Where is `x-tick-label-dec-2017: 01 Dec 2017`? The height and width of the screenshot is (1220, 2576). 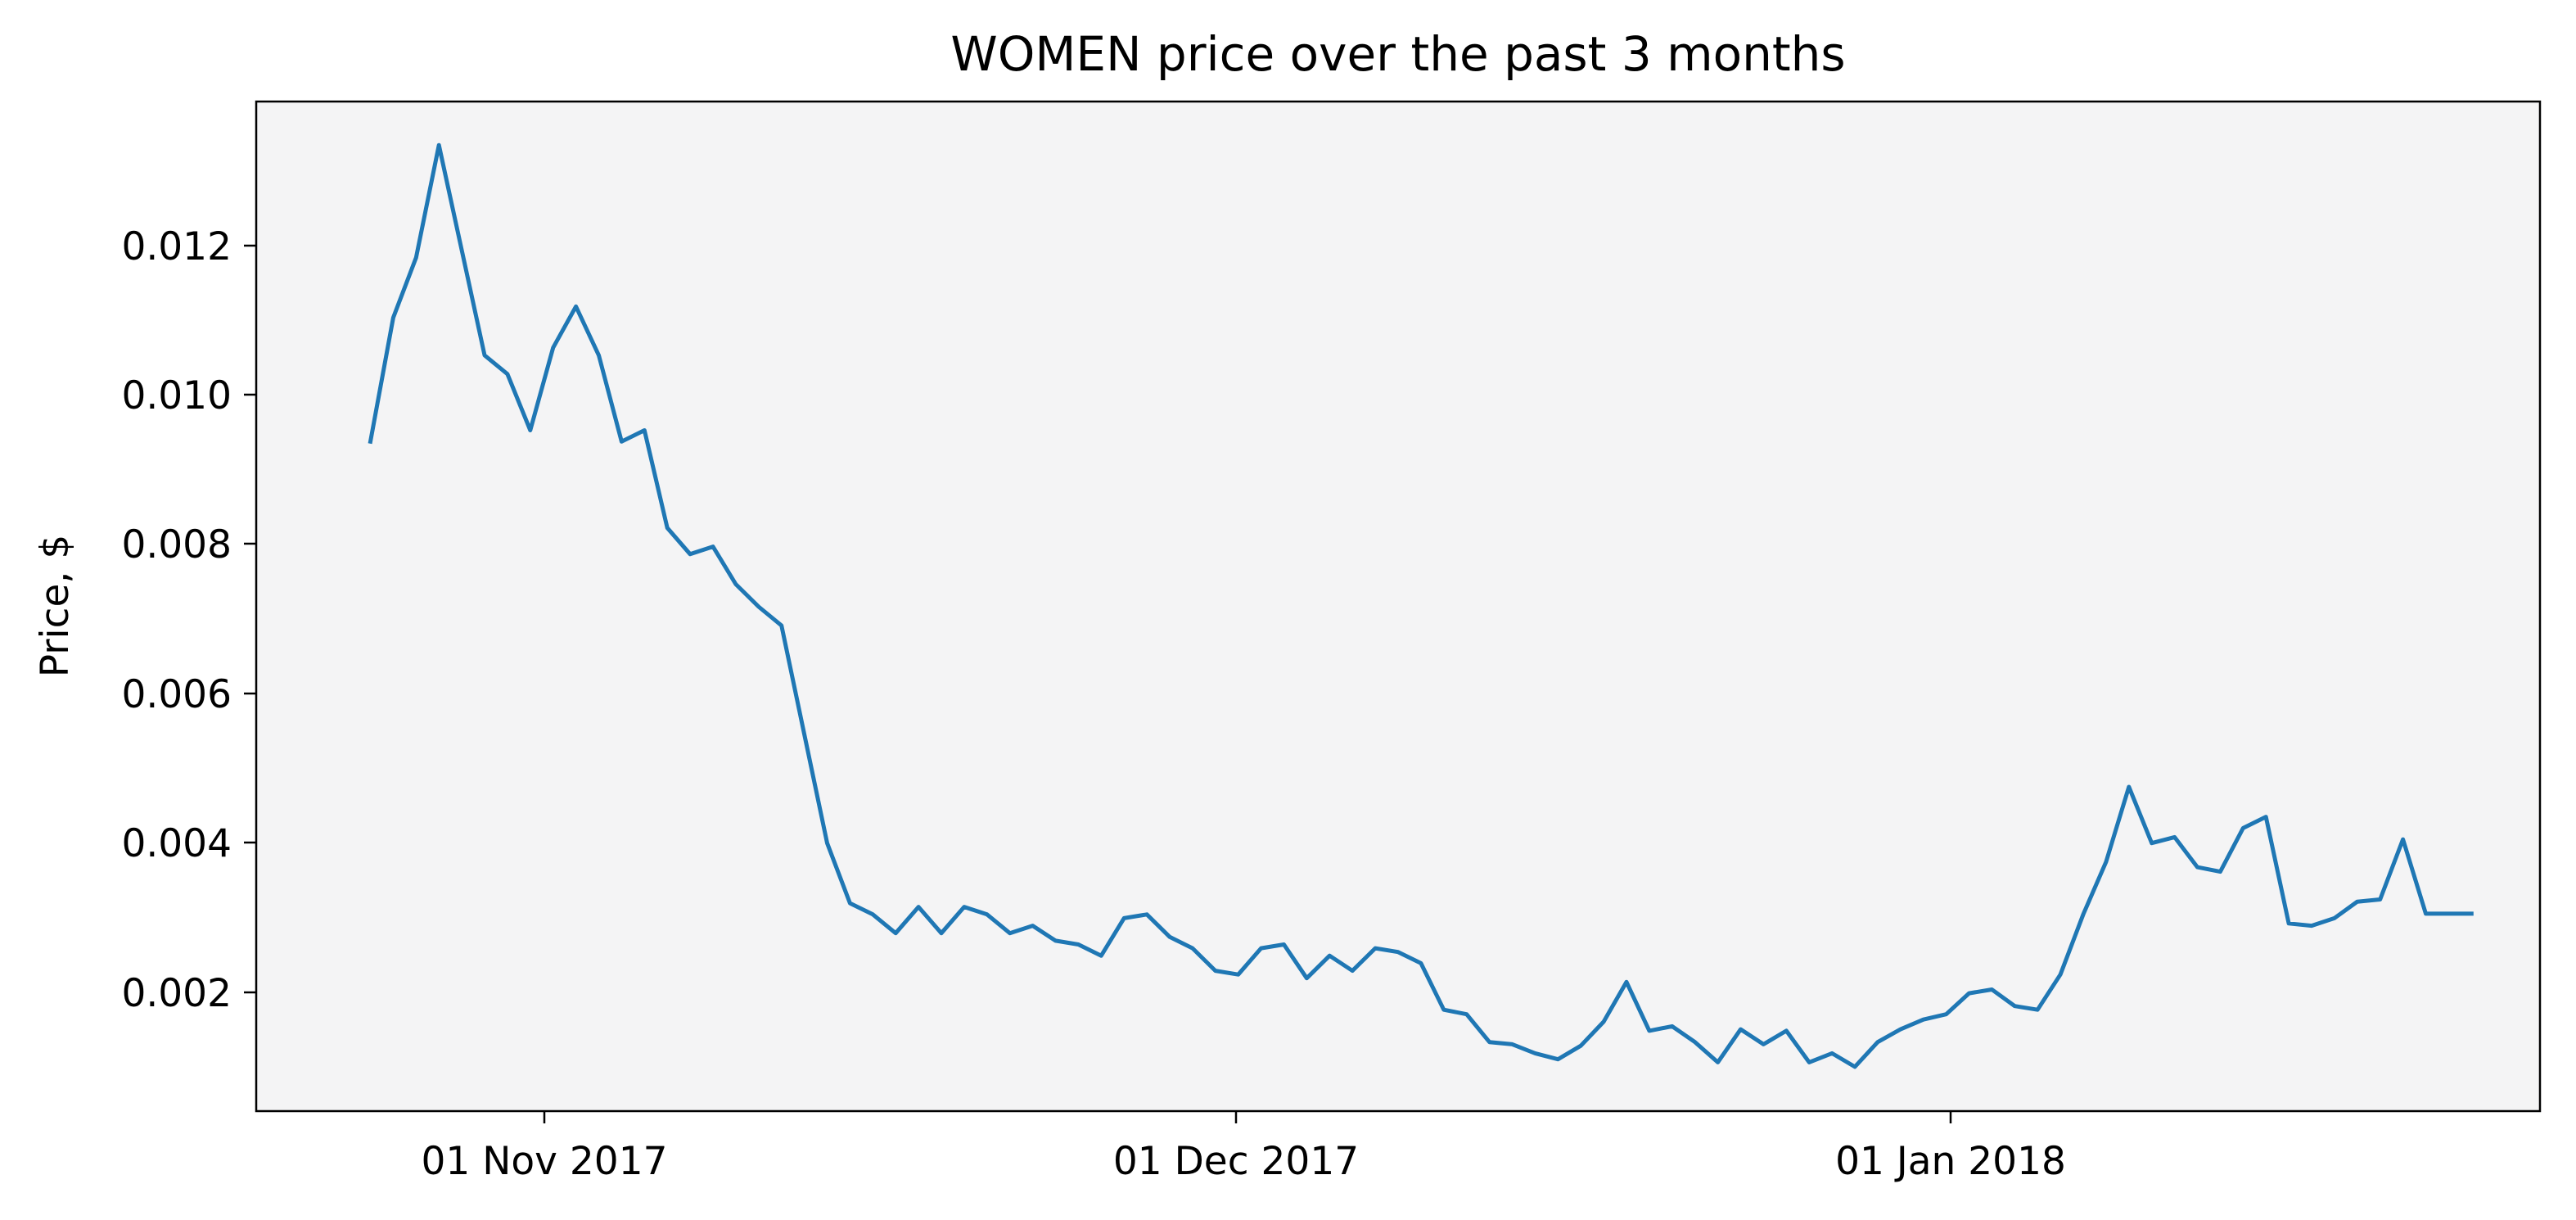 x-tick-label-dec-2017: 01 Dec 2017 is located at coordinates (1236, 1161).